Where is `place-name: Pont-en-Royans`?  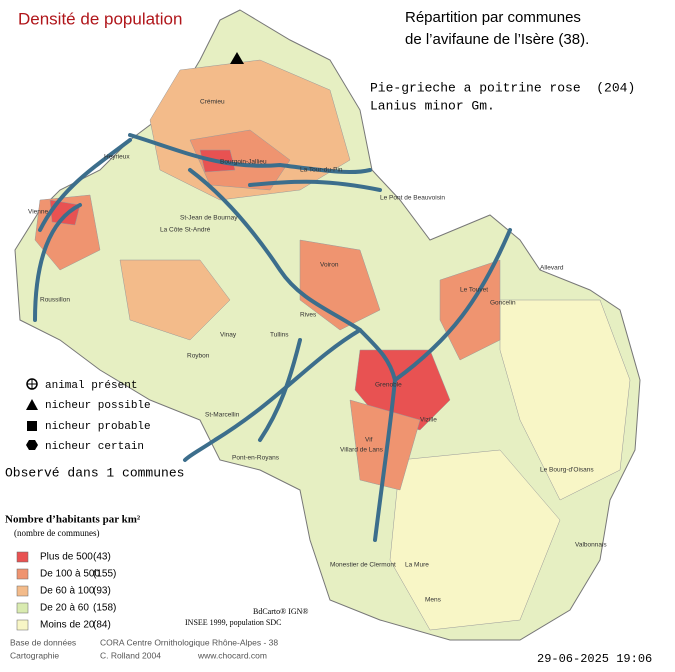 place-name: Pont-en-Royans is located at coordinates (256, 458).